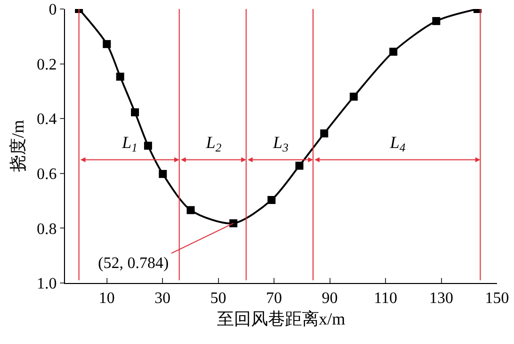  What do you see at coordinates (129, 144) in the screenshot?
I see `annotation: L$_{1}$` at bounding box center [129, 144].